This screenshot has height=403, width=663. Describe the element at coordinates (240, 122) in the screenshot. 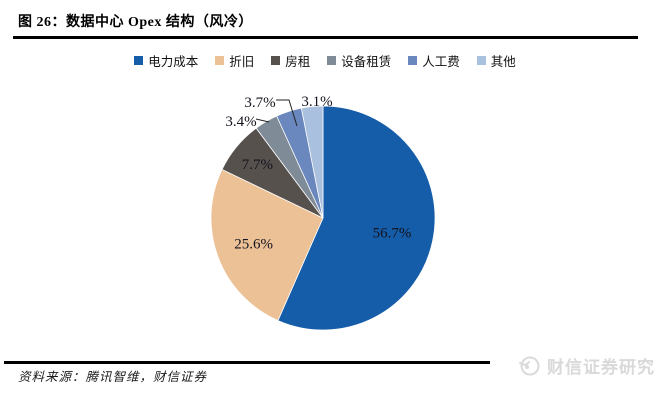

I see `pie-data-label-设备租赁: 3.4%` at that location.